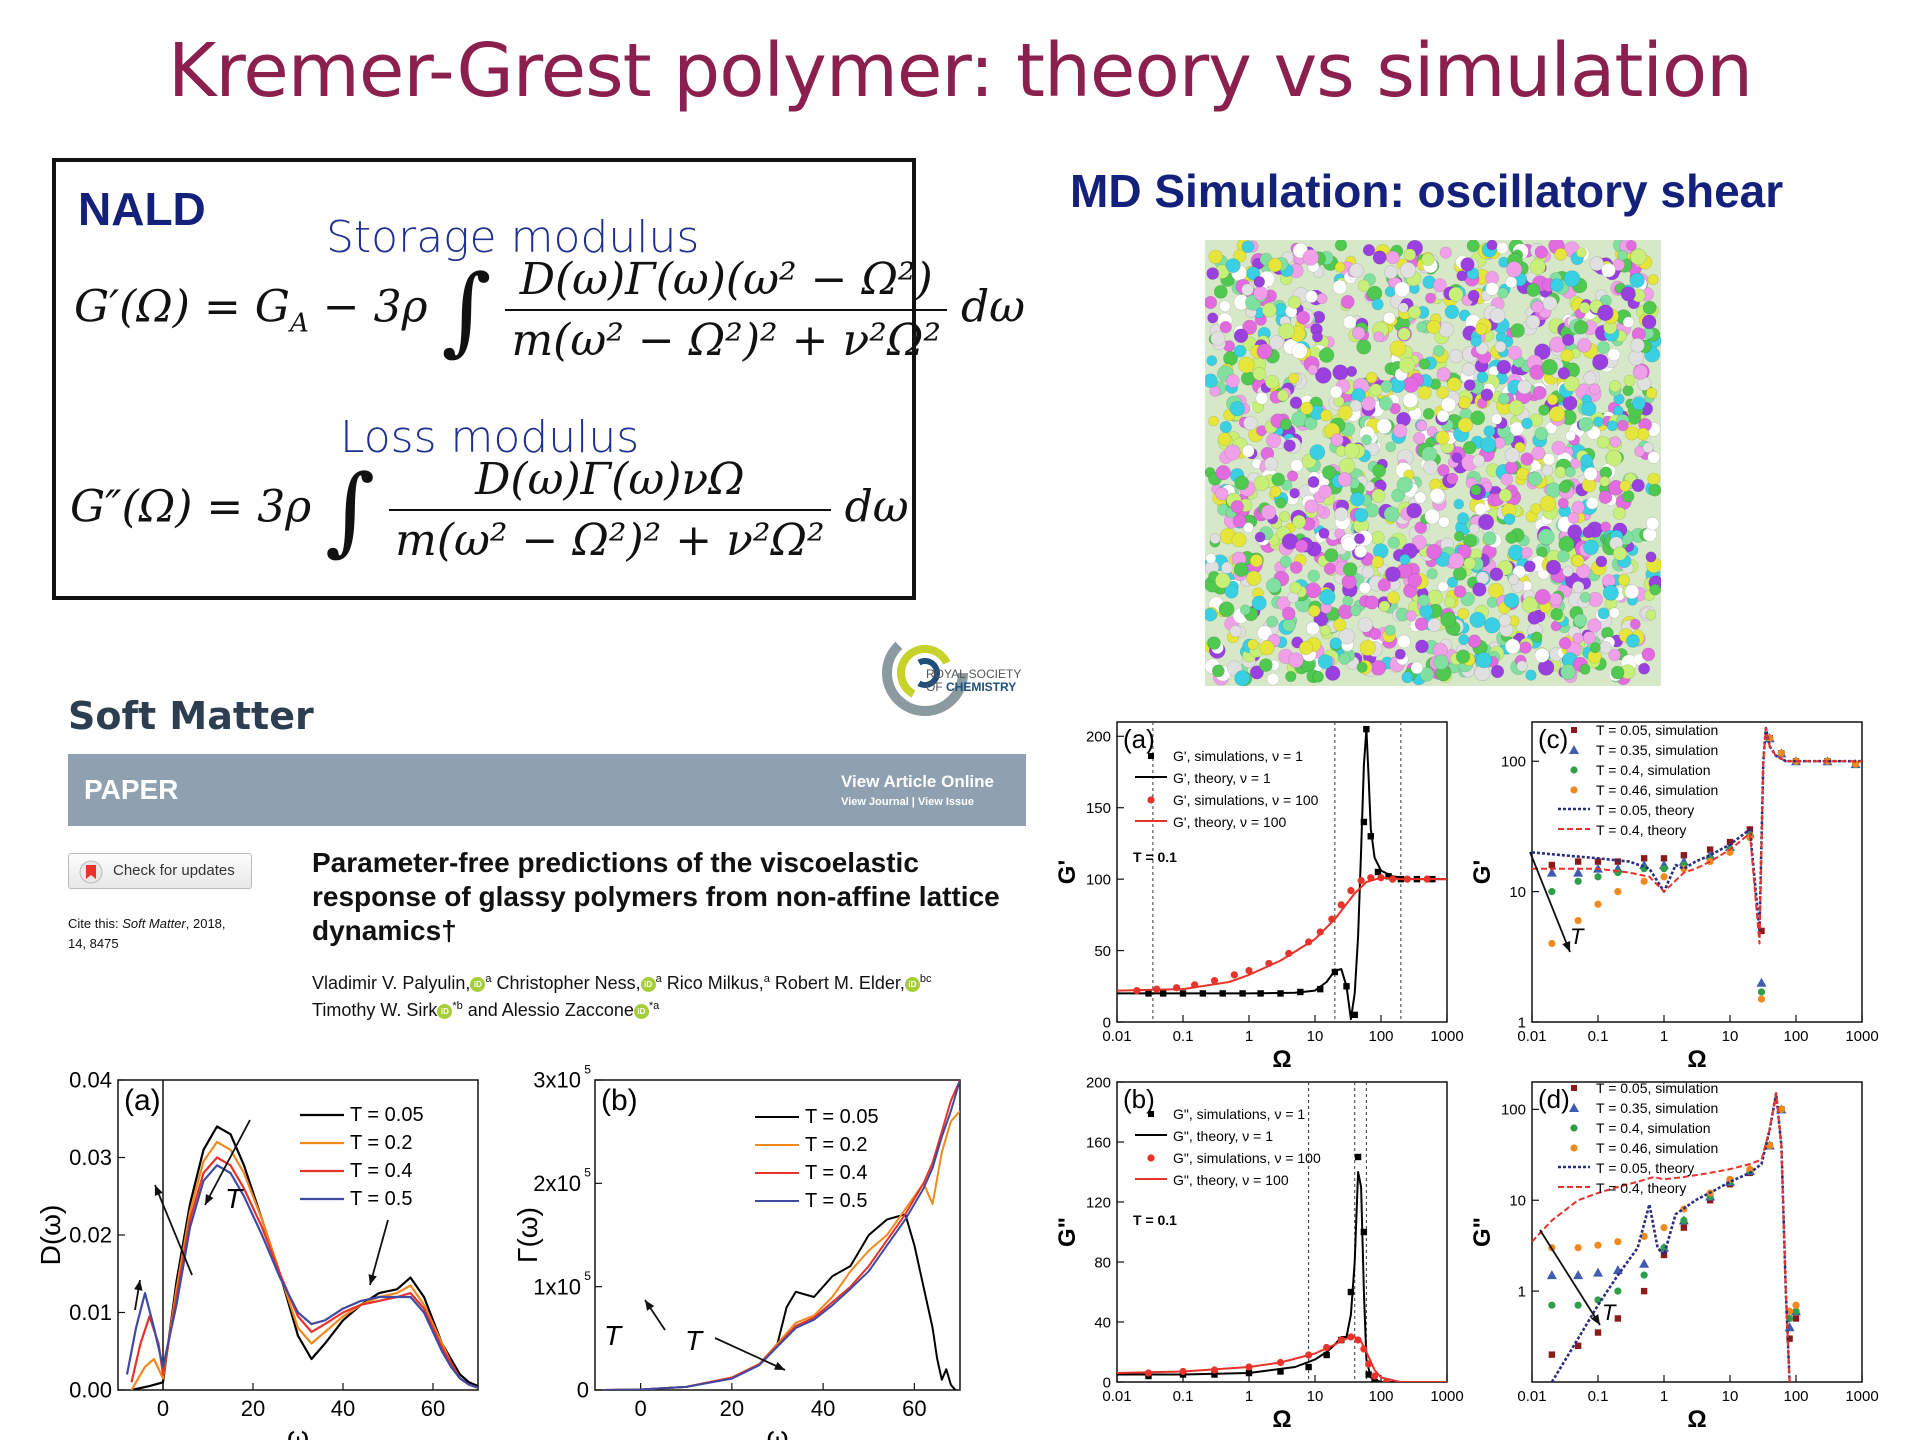 The height and width of the screenshot is (1440, 1920). What do you see at coordinates (1554, 1099) in the screenshot?
I see `panel-label: (d)` at bounding box center [1554, 1099].